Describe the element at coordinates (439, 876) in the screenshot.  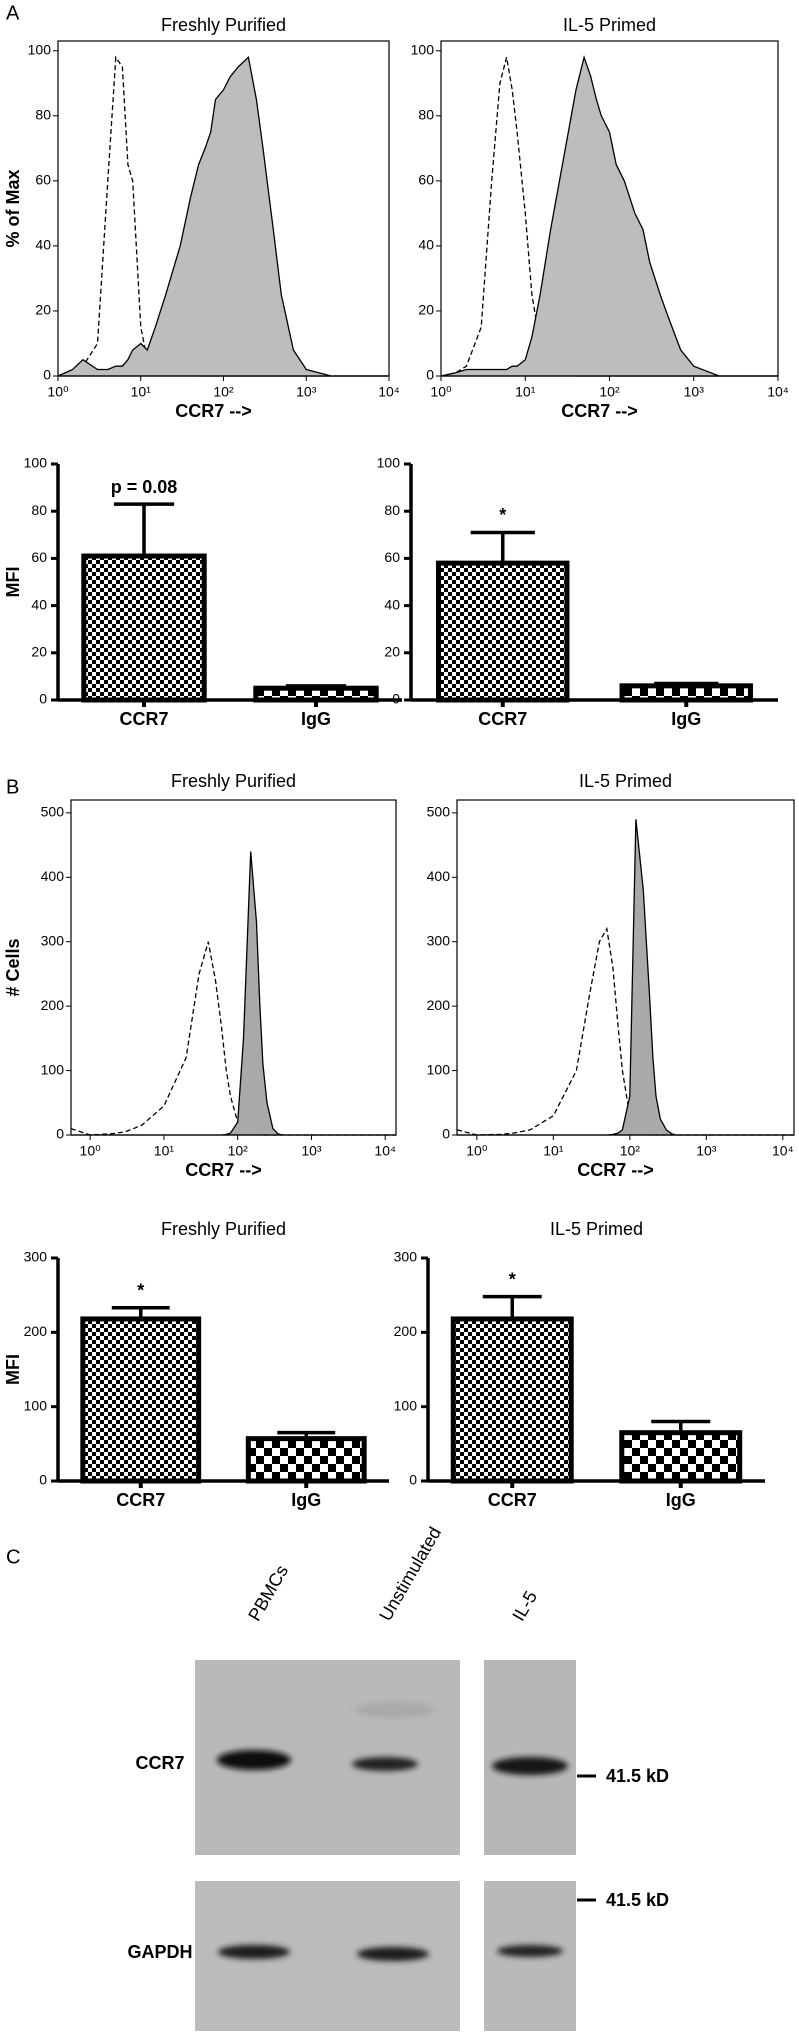
I see `y-tick-label: 400` at that location.